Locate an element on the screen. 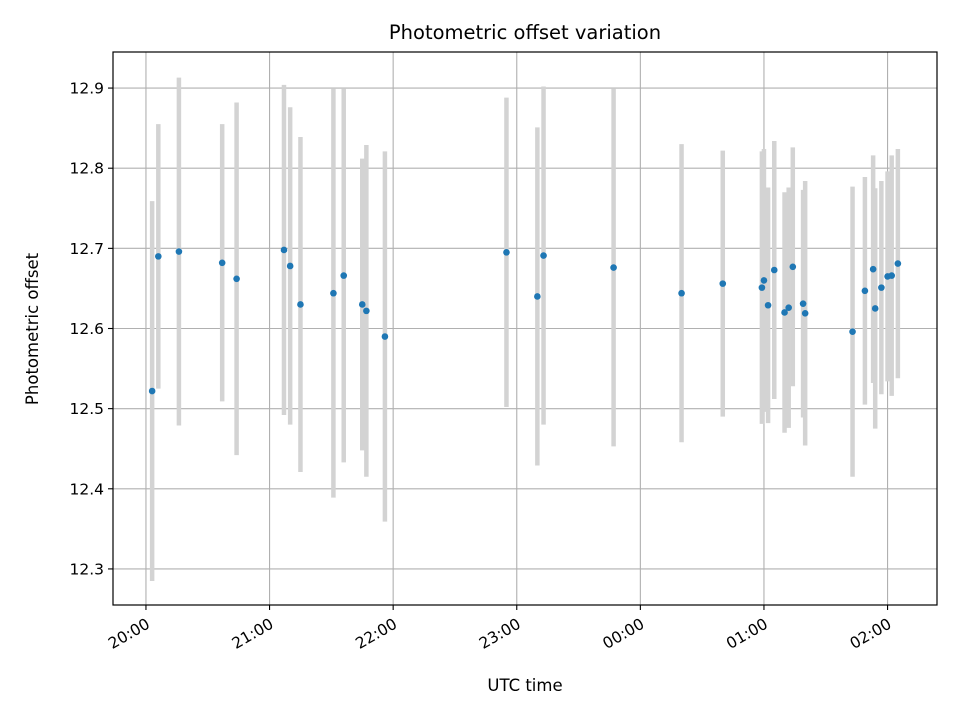  y-tick-label: 12.8 is located at coordinates (86, 169).